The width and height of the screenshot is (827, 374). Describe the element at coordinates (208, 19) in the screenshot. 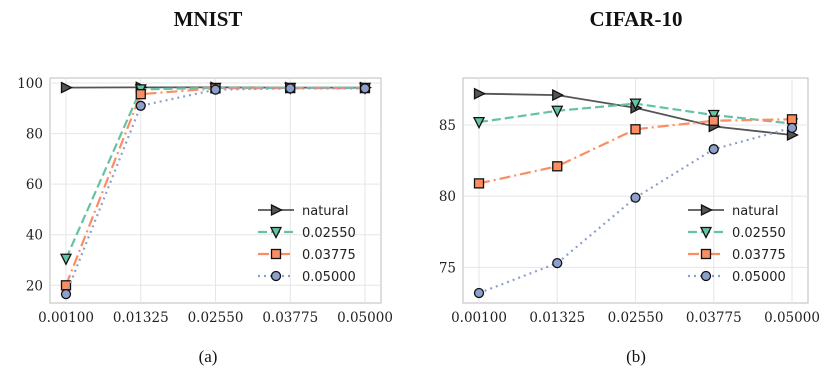

I see `chart-title: MNIST` at that location.